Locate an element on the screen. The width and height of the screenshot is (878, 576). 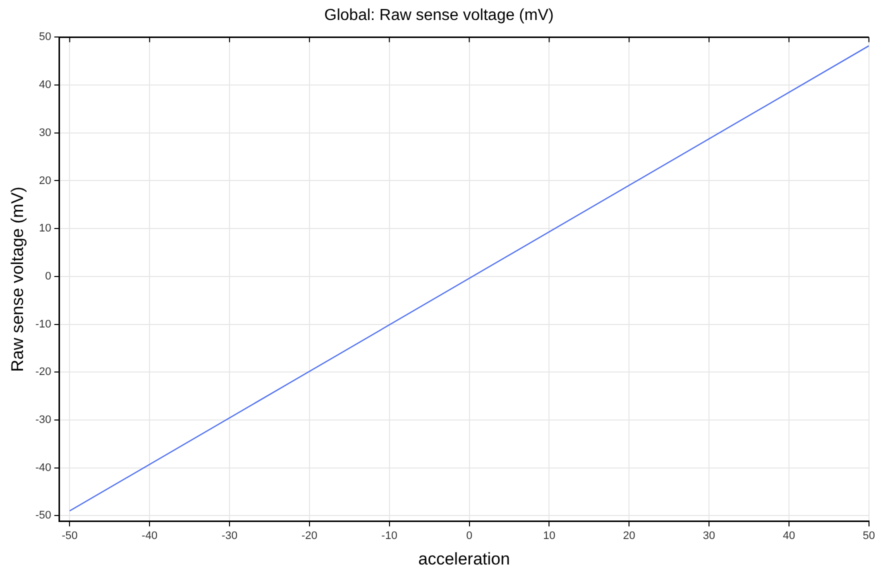
y-tick-label: -50 is located at coordinates (43, 516).